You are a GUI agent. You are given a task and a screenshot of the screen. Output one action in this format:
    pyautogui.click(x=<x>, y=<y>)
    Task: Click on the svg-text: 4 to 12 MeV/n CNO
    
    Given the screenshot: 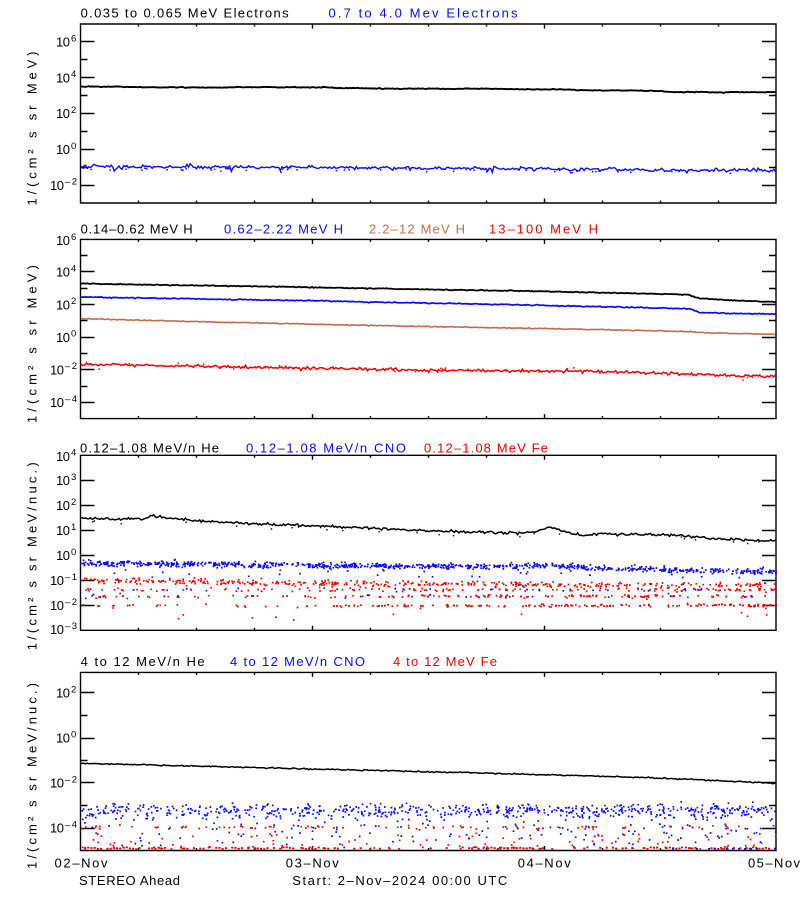 What is the action you would take?
    pyautogui.click(x=297, y=661)
    